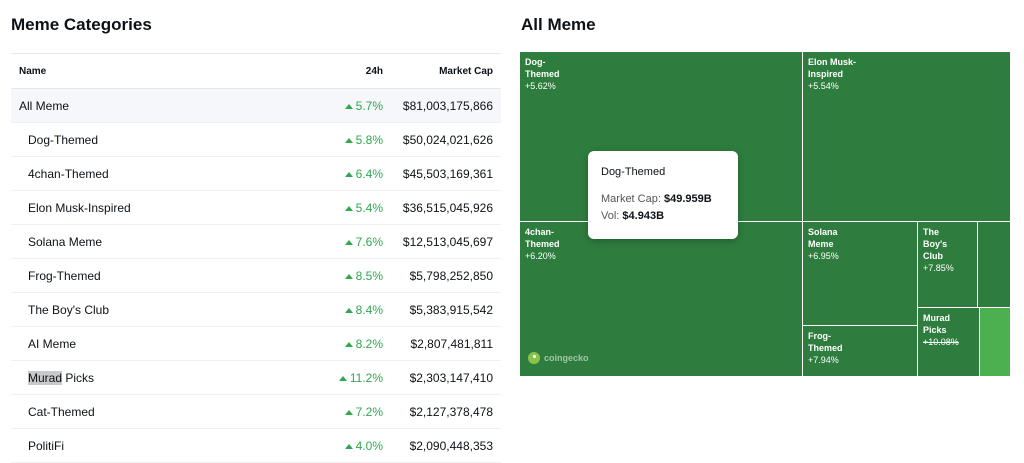 Image resolution: width=1024 pixels, height=463 pixels. I want to click on table-row: The Boy's Club 8.4% $5,383,915,542, so click(256, 310).